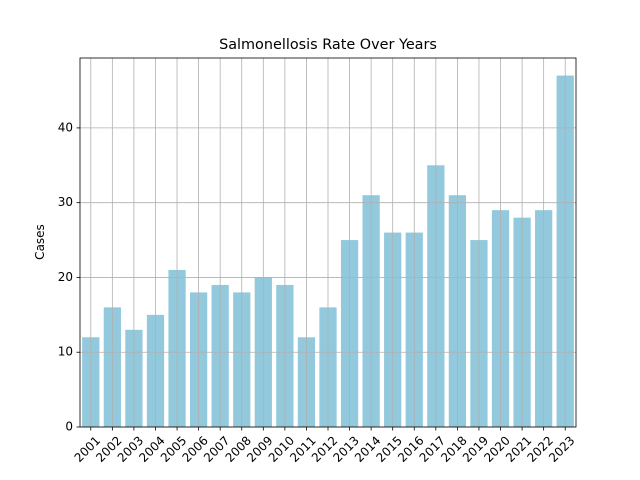 Image resolution: width=640 pixels, height=480 pixels. What do you see at coordinates (40, 242) in the screenshot?
I see `y-axis-label: Cases` at bounding box center [40, 242].